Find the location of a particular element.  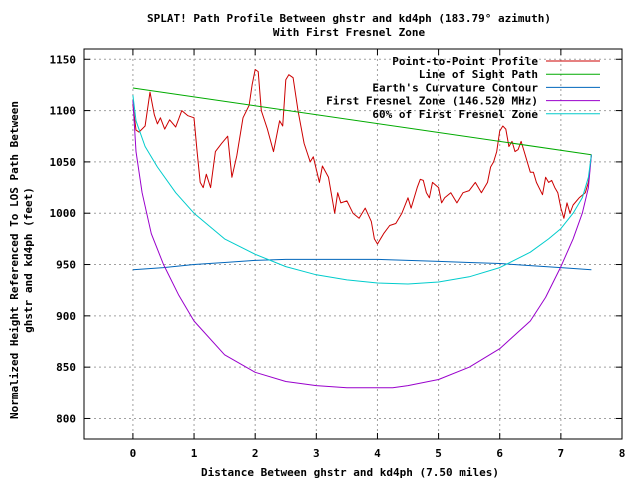

x-tick-label: 8 is located at coordinates (622, 453).